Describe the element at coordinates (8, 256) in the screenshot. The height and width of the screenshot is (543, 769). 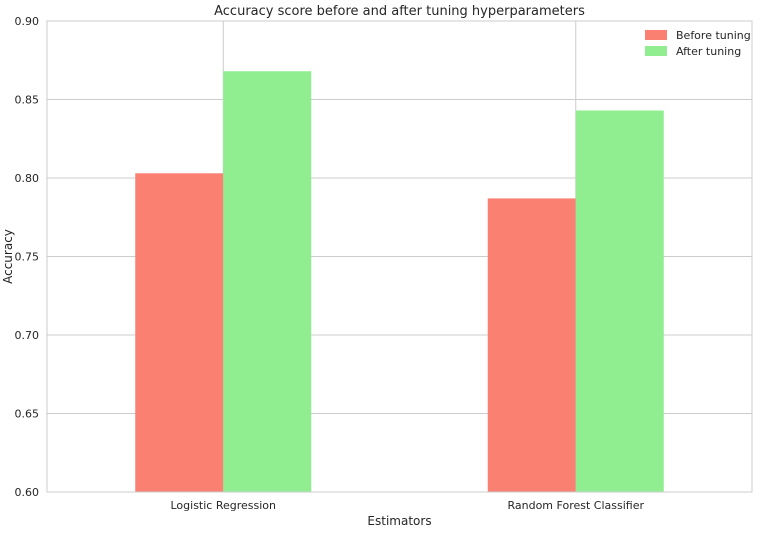
I see `y-axis-label: Accuracy` at that location.